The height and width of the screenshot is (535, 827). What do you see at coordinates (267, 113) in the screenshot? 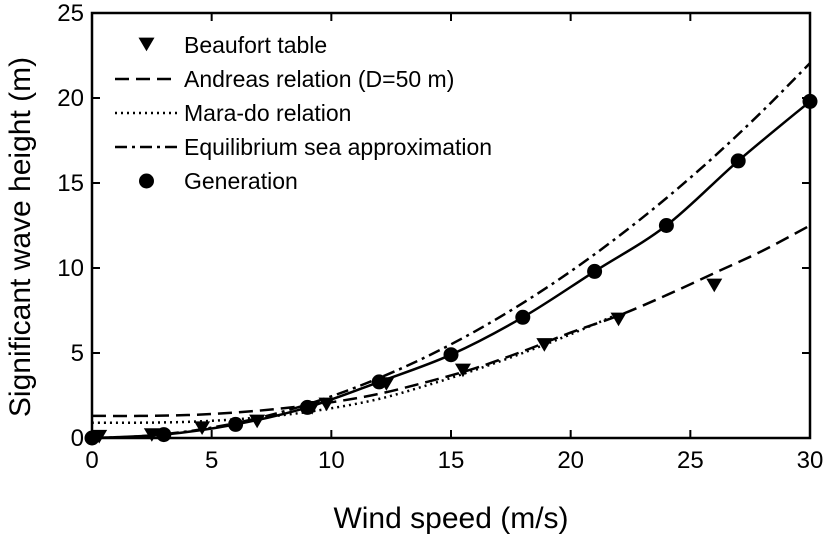
I see `legend-label: Mara-do relation` at bounding box center [267, 113].